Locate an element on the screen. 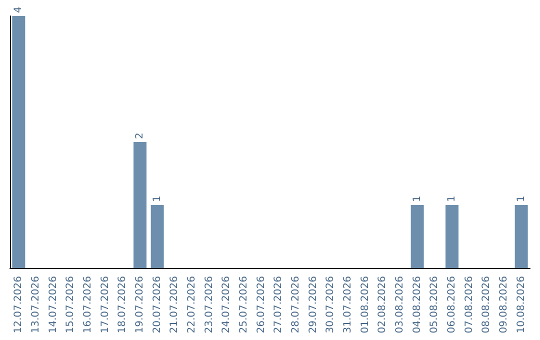 The image size is (540, 340). x-tick-label: 01.08.2026 is located at coordinates (365, 305).